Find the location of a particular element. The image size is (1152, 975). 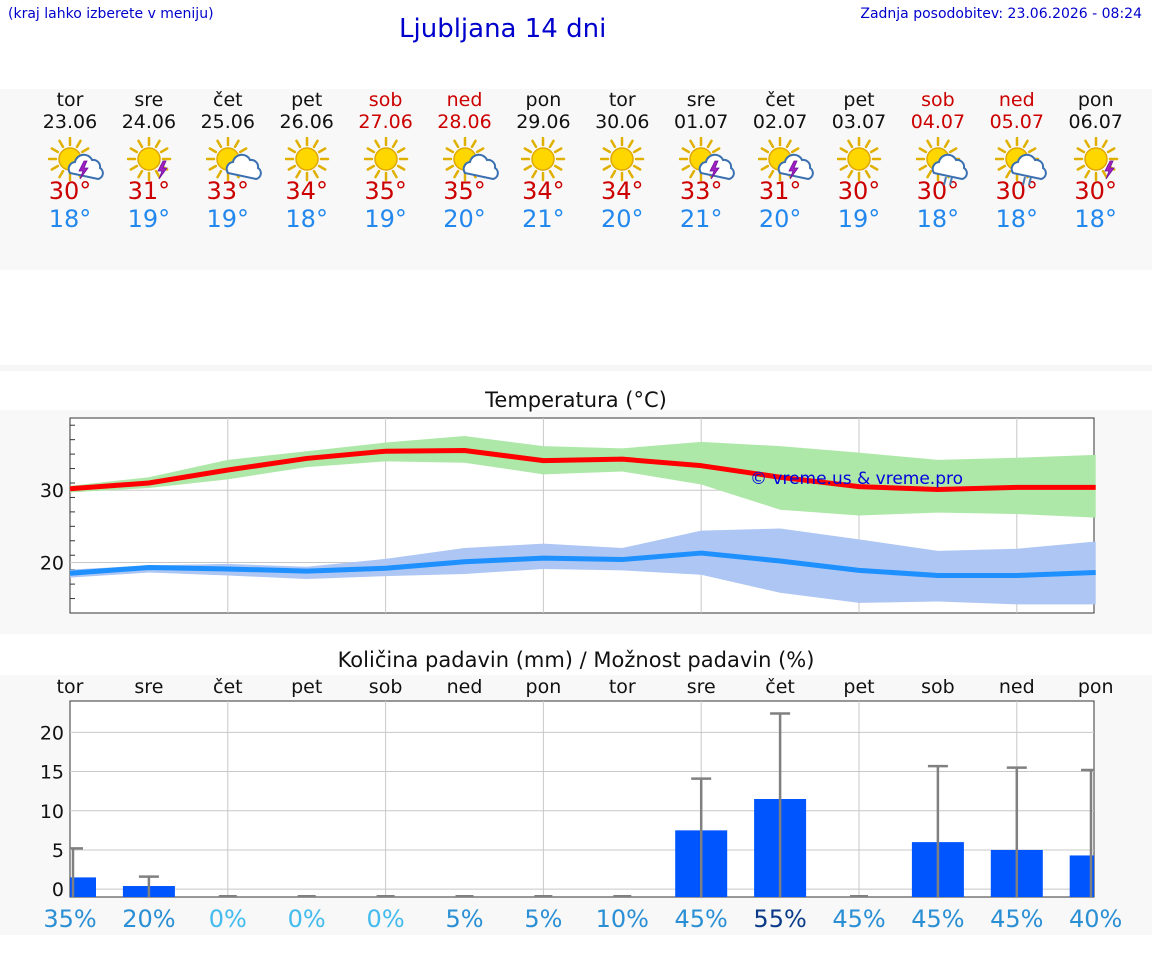

day-date: 29.06 is located at coordinates (543, 122).